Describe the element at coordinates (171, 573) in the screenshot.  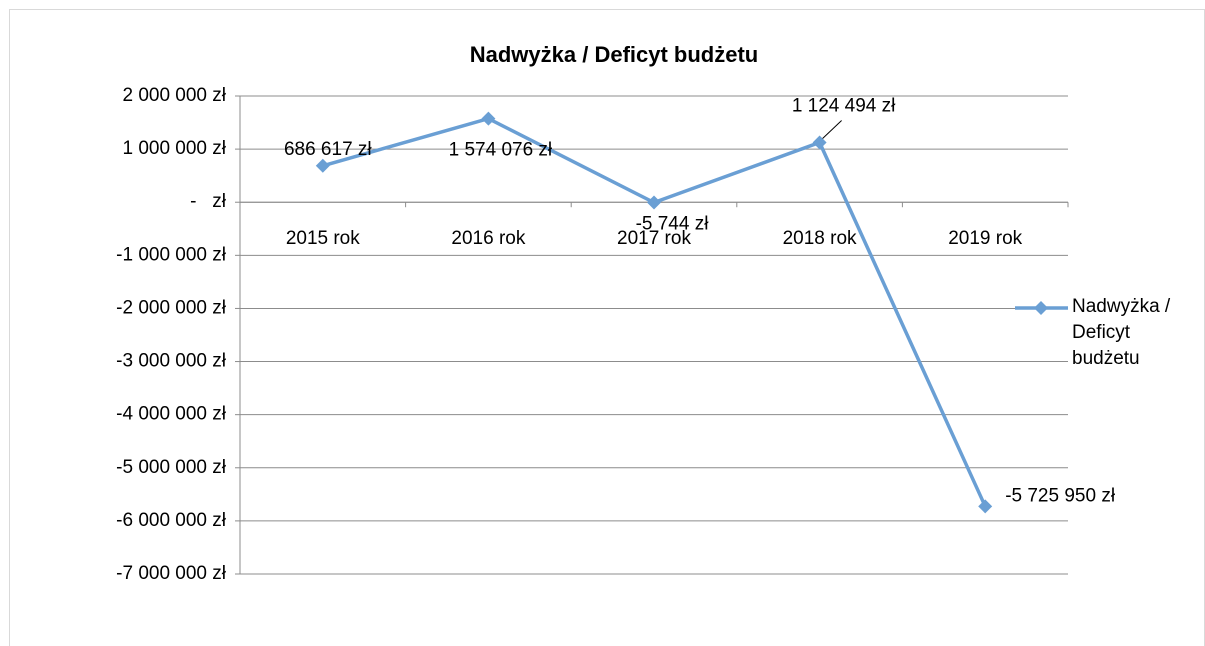
I see `y-tick-label: -7 000 000 zł` at that location.